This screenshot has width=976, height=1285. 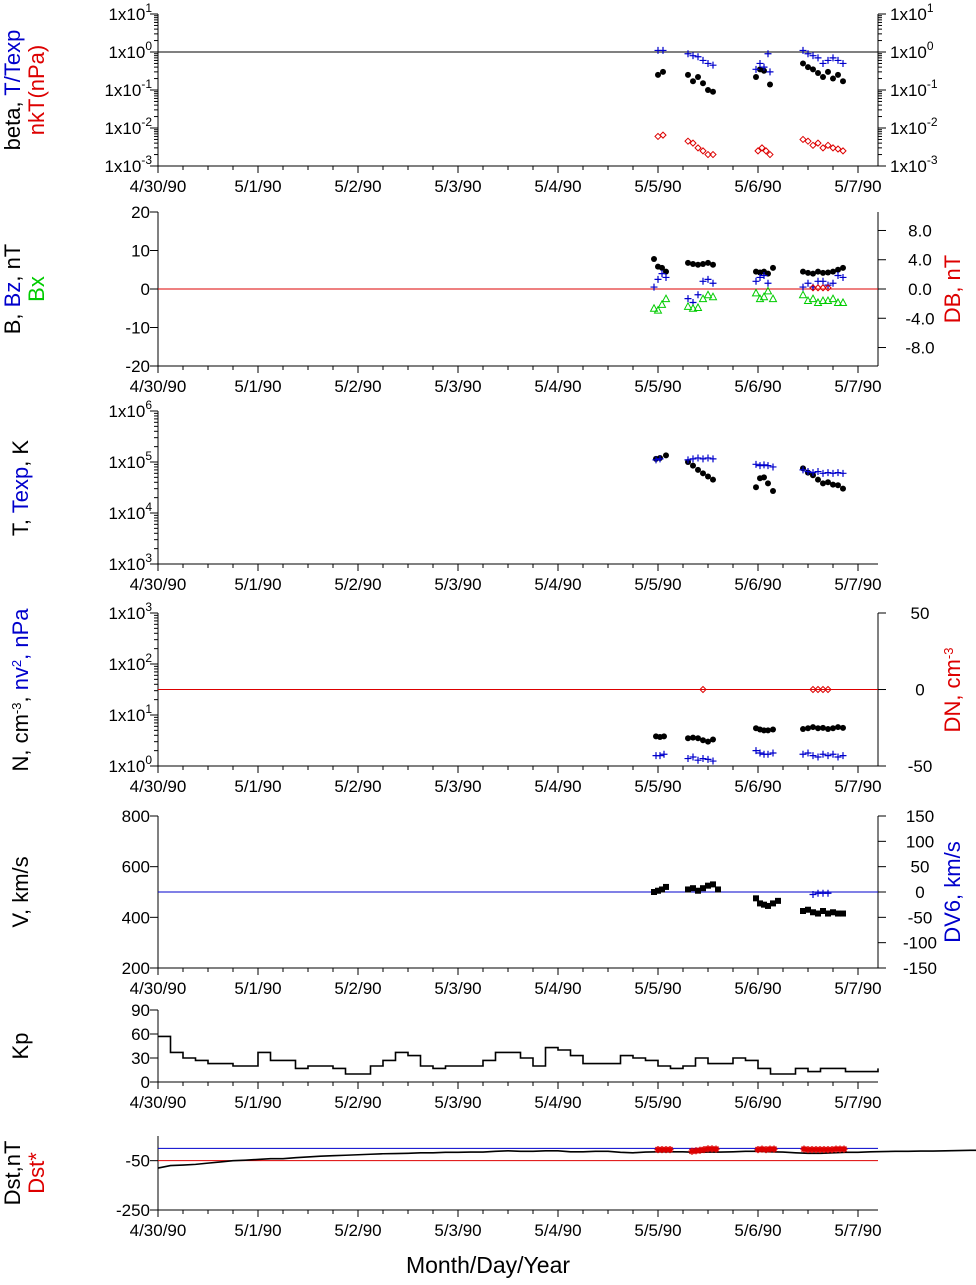 What do you see at coordinates (130, 562) in the screenshot?
I see `y-tick-label: 1x10³` at bounding box center [130, 562].